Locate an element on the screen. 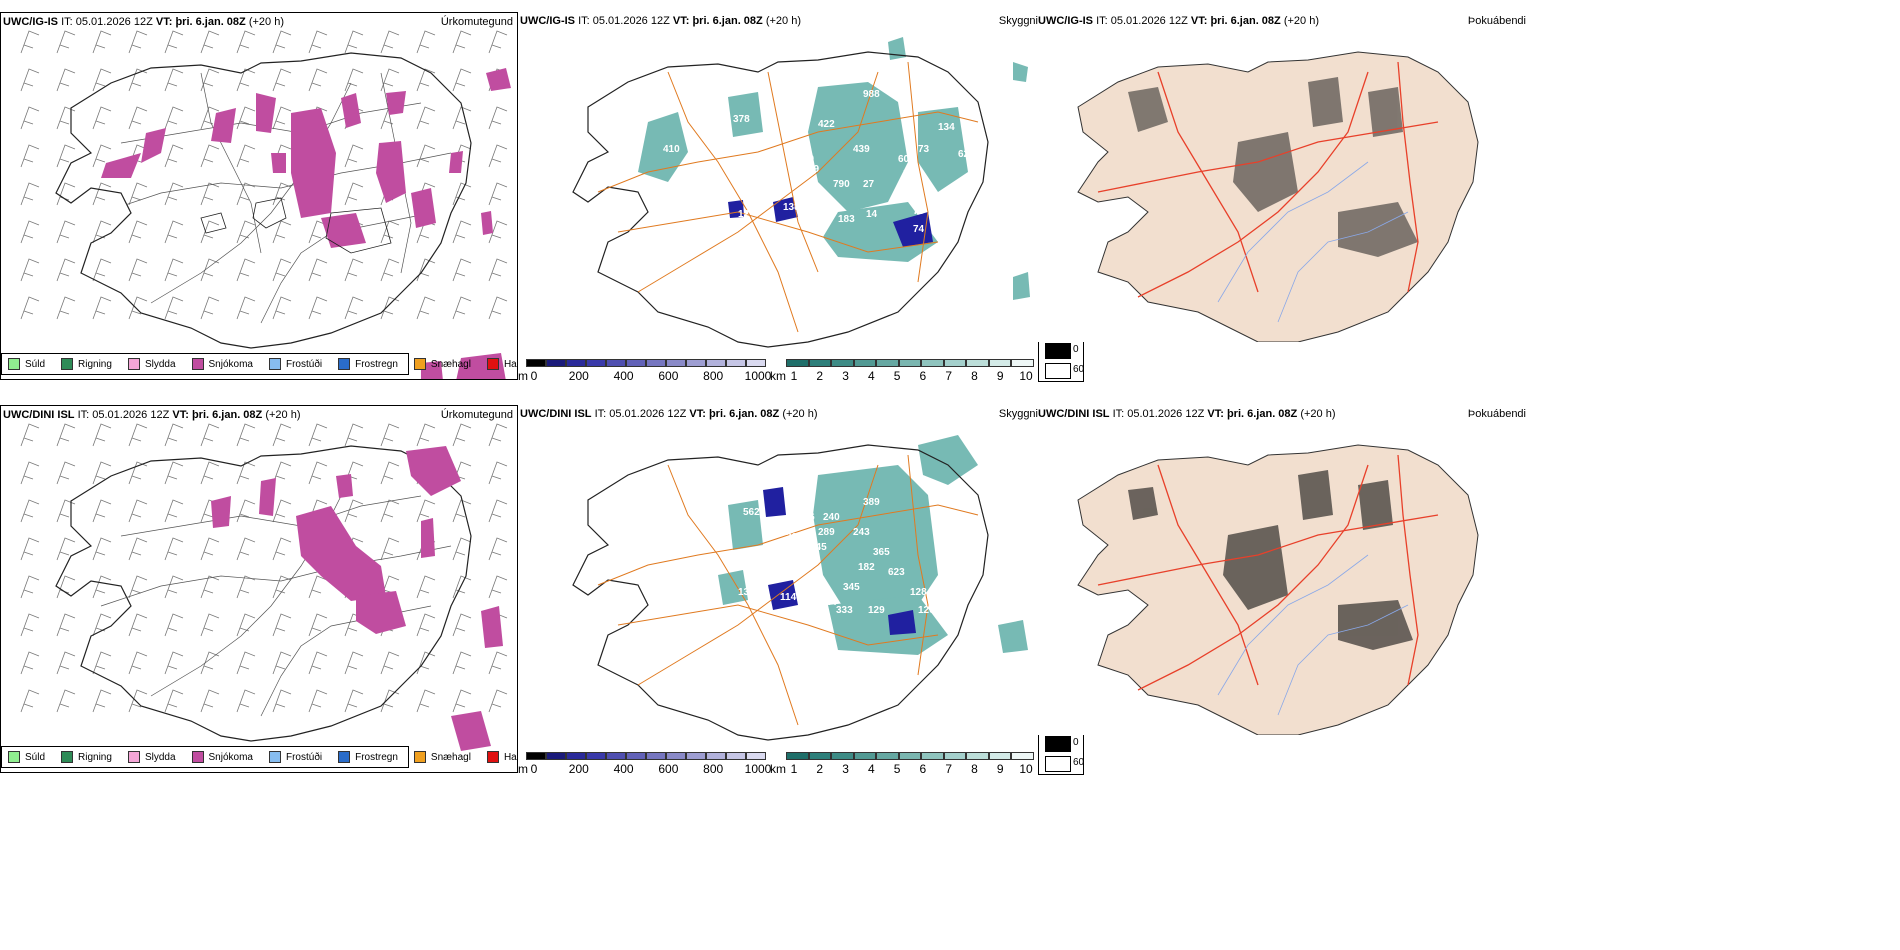 Image resolution: width=1900 pixels, height=950 pixels. colorbar-tick: 1 is located at coordinates (794, 374).